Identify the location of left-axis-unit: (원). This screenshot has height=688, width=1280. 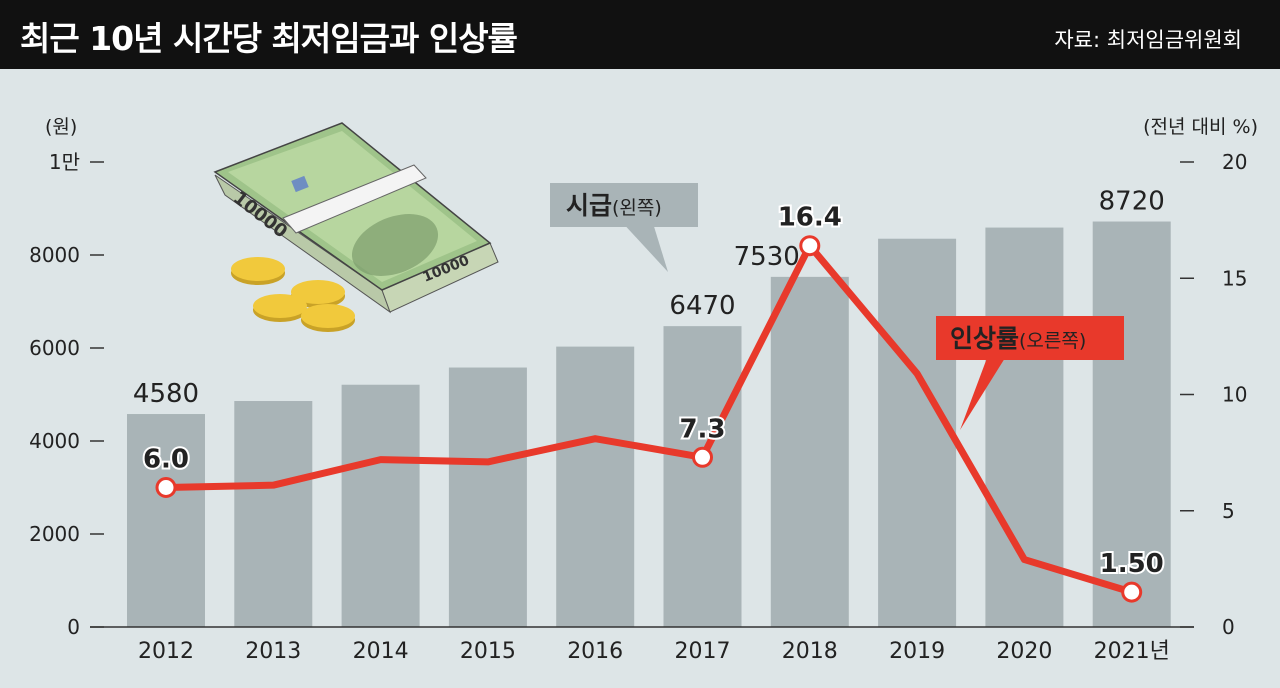
(61, 127).